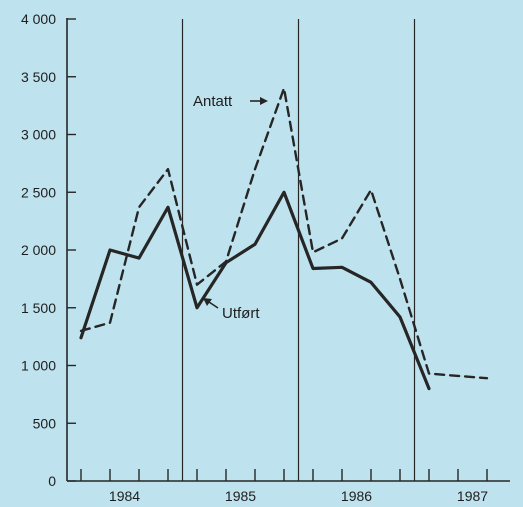  Describe the element at coordinates (52, 481) in the screenshot. I see `y-tick-label: 0` at that location.